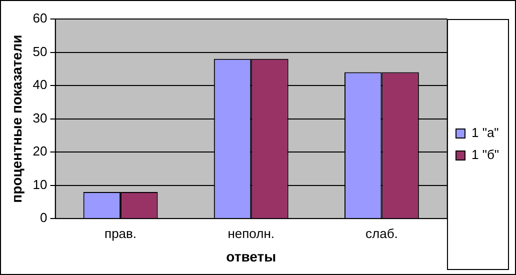 This screenshot has height=275, width=516. Describe the element at coordinates (40, 84) in the screenshot. I see `y-tick-label: 40` at that location.